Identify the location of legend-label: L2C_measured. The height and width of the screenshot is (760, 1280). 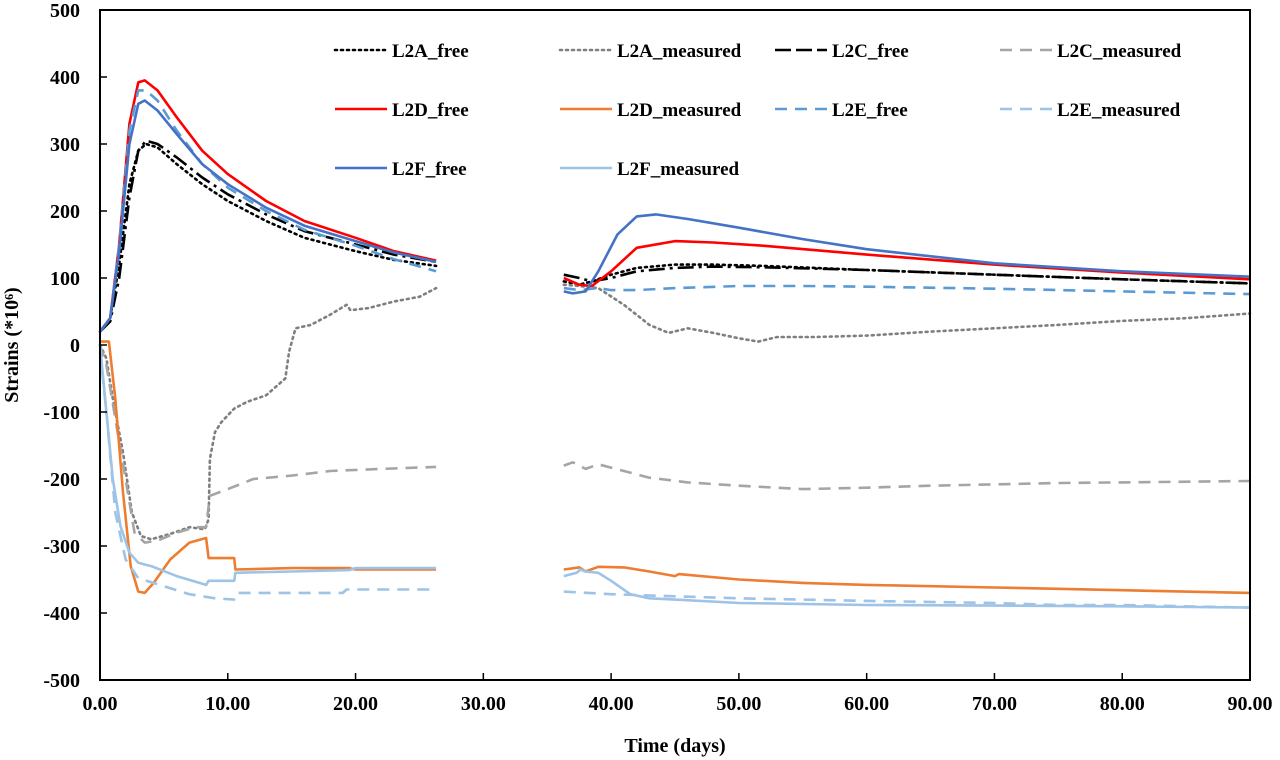
(1119, 51).